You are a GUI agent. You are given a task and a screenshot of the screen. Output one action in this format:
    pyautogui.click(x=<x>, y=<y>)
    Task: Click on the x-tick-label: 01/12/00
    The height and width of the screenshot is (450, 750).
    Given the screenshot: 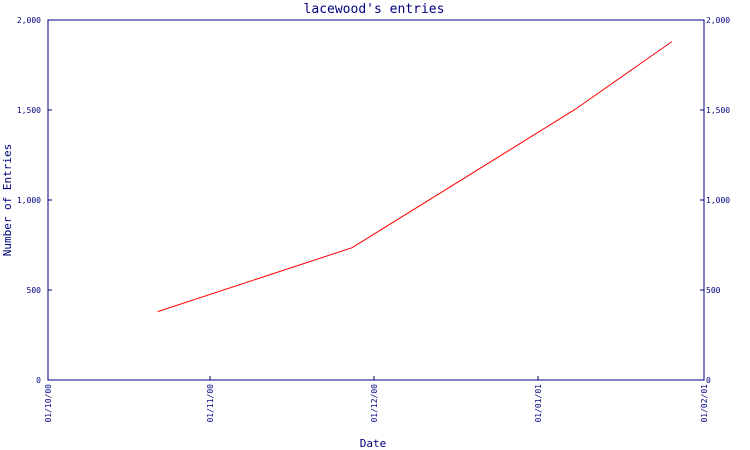 What is the action you would take?
    pyautogui.click(x=374, y=403)
    